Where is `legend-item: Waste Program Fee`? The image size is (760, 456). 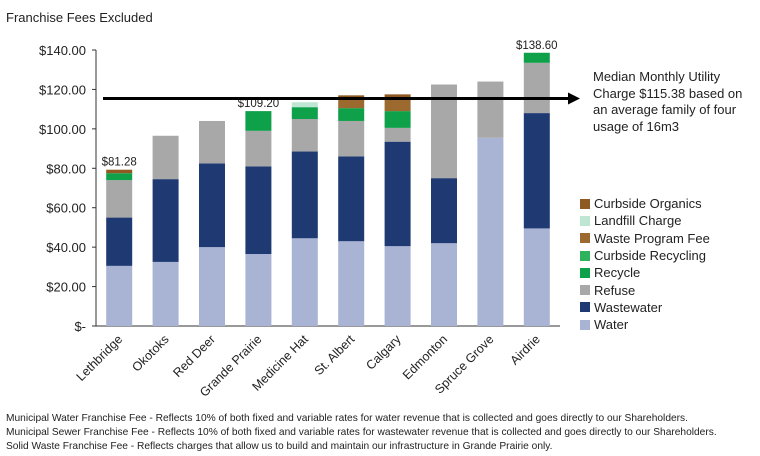
legend-item: Waste Program Fee is located at coordinates (645, 238).